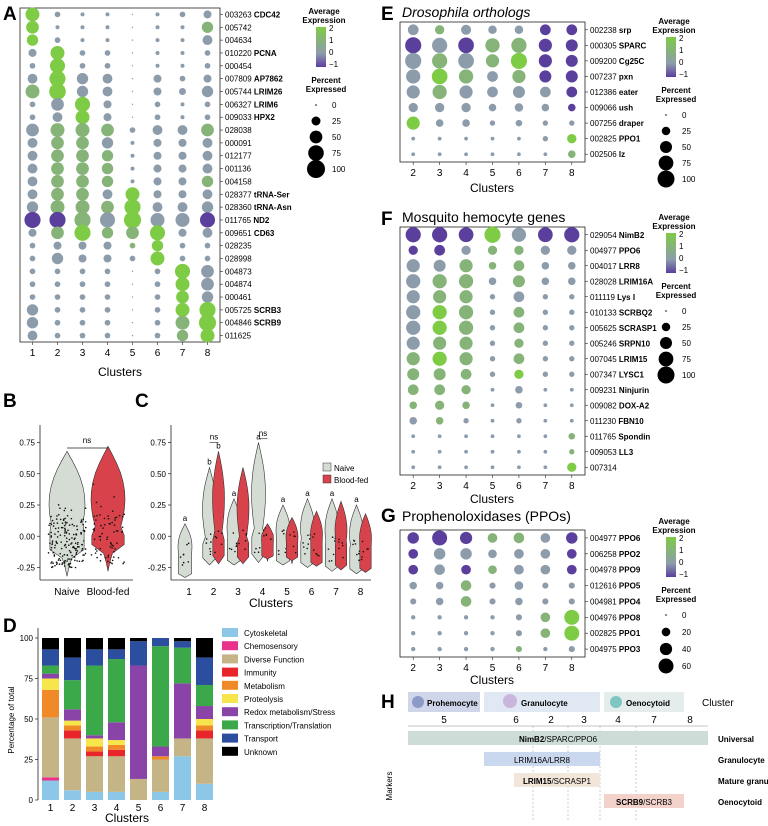 The width and height of the screenshot is (768, 826). What do you see at coordinates (238, 40) in the screenshot?
I see `gene-label: 004634` at bounding box center [238, 40].